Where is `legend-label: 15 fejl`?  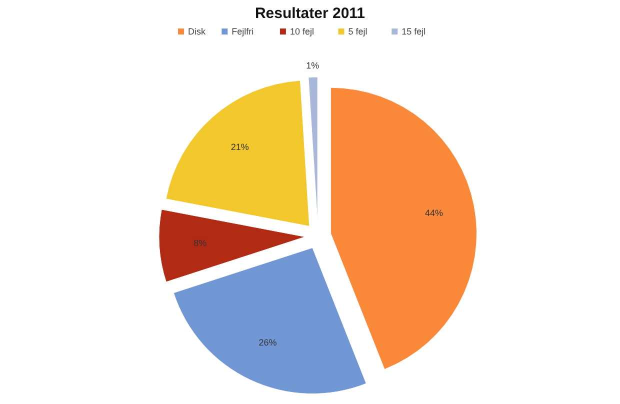
legend-label: 15 fejl is located at coordinates (414, 31).